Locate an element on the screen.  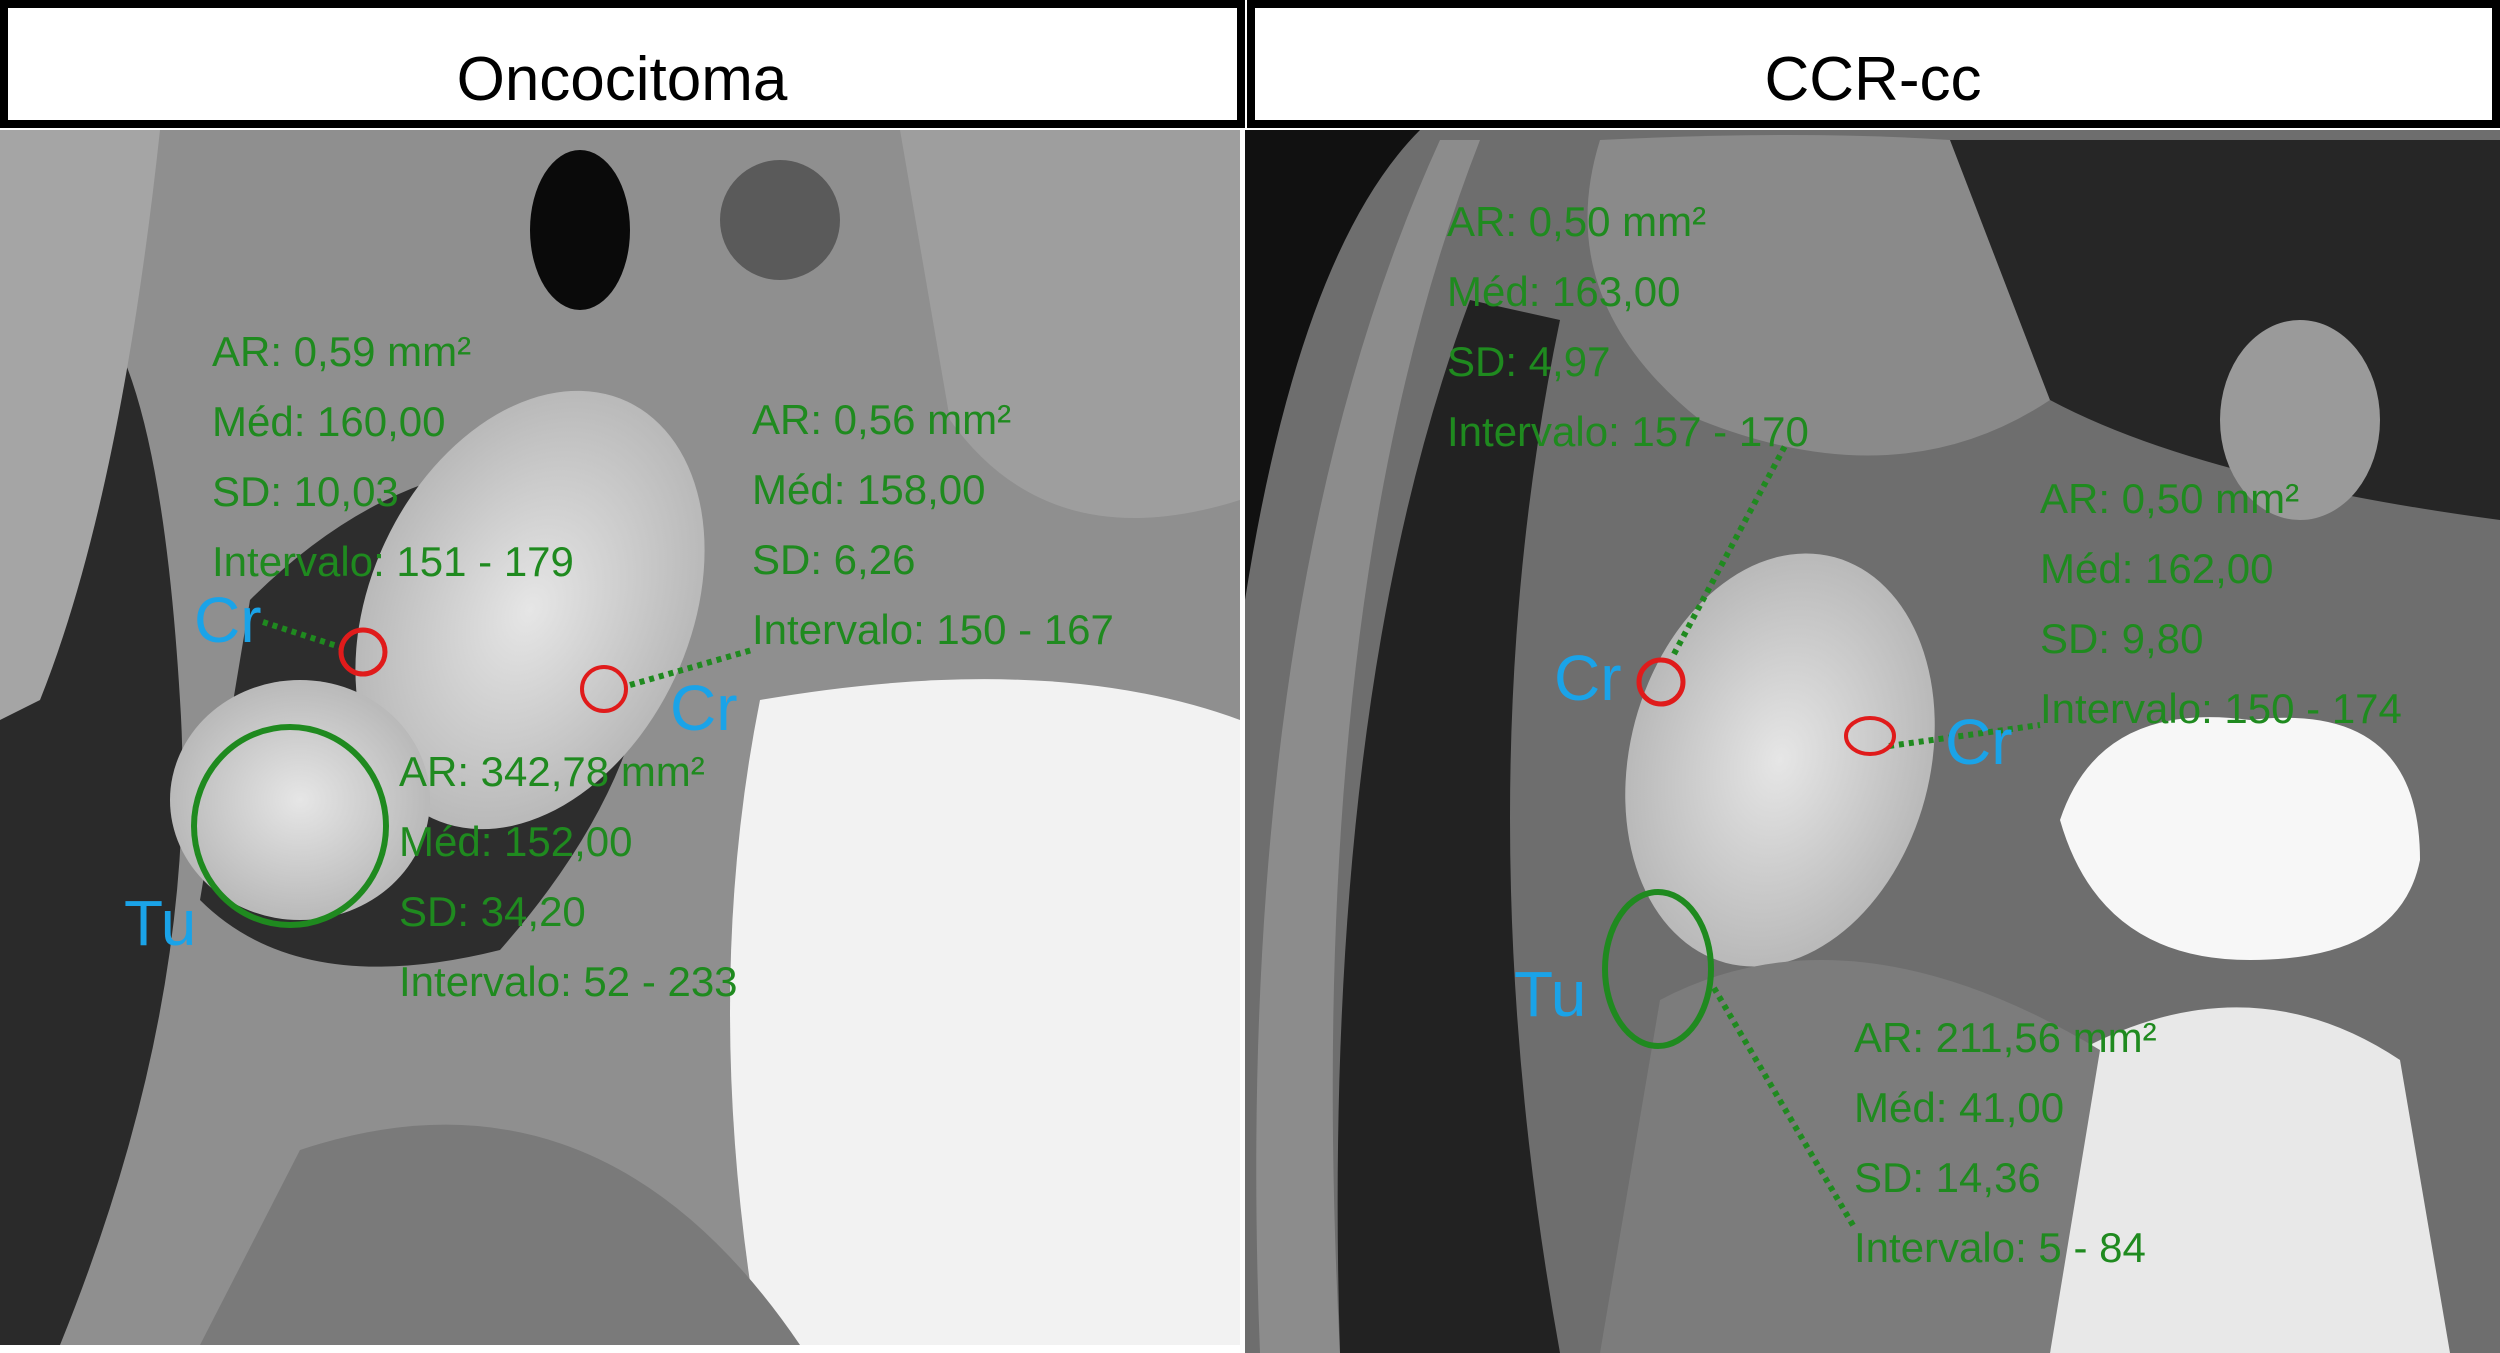
range-value: Intervalo: 5 - 84 is located at coordinates (2000, 1247).